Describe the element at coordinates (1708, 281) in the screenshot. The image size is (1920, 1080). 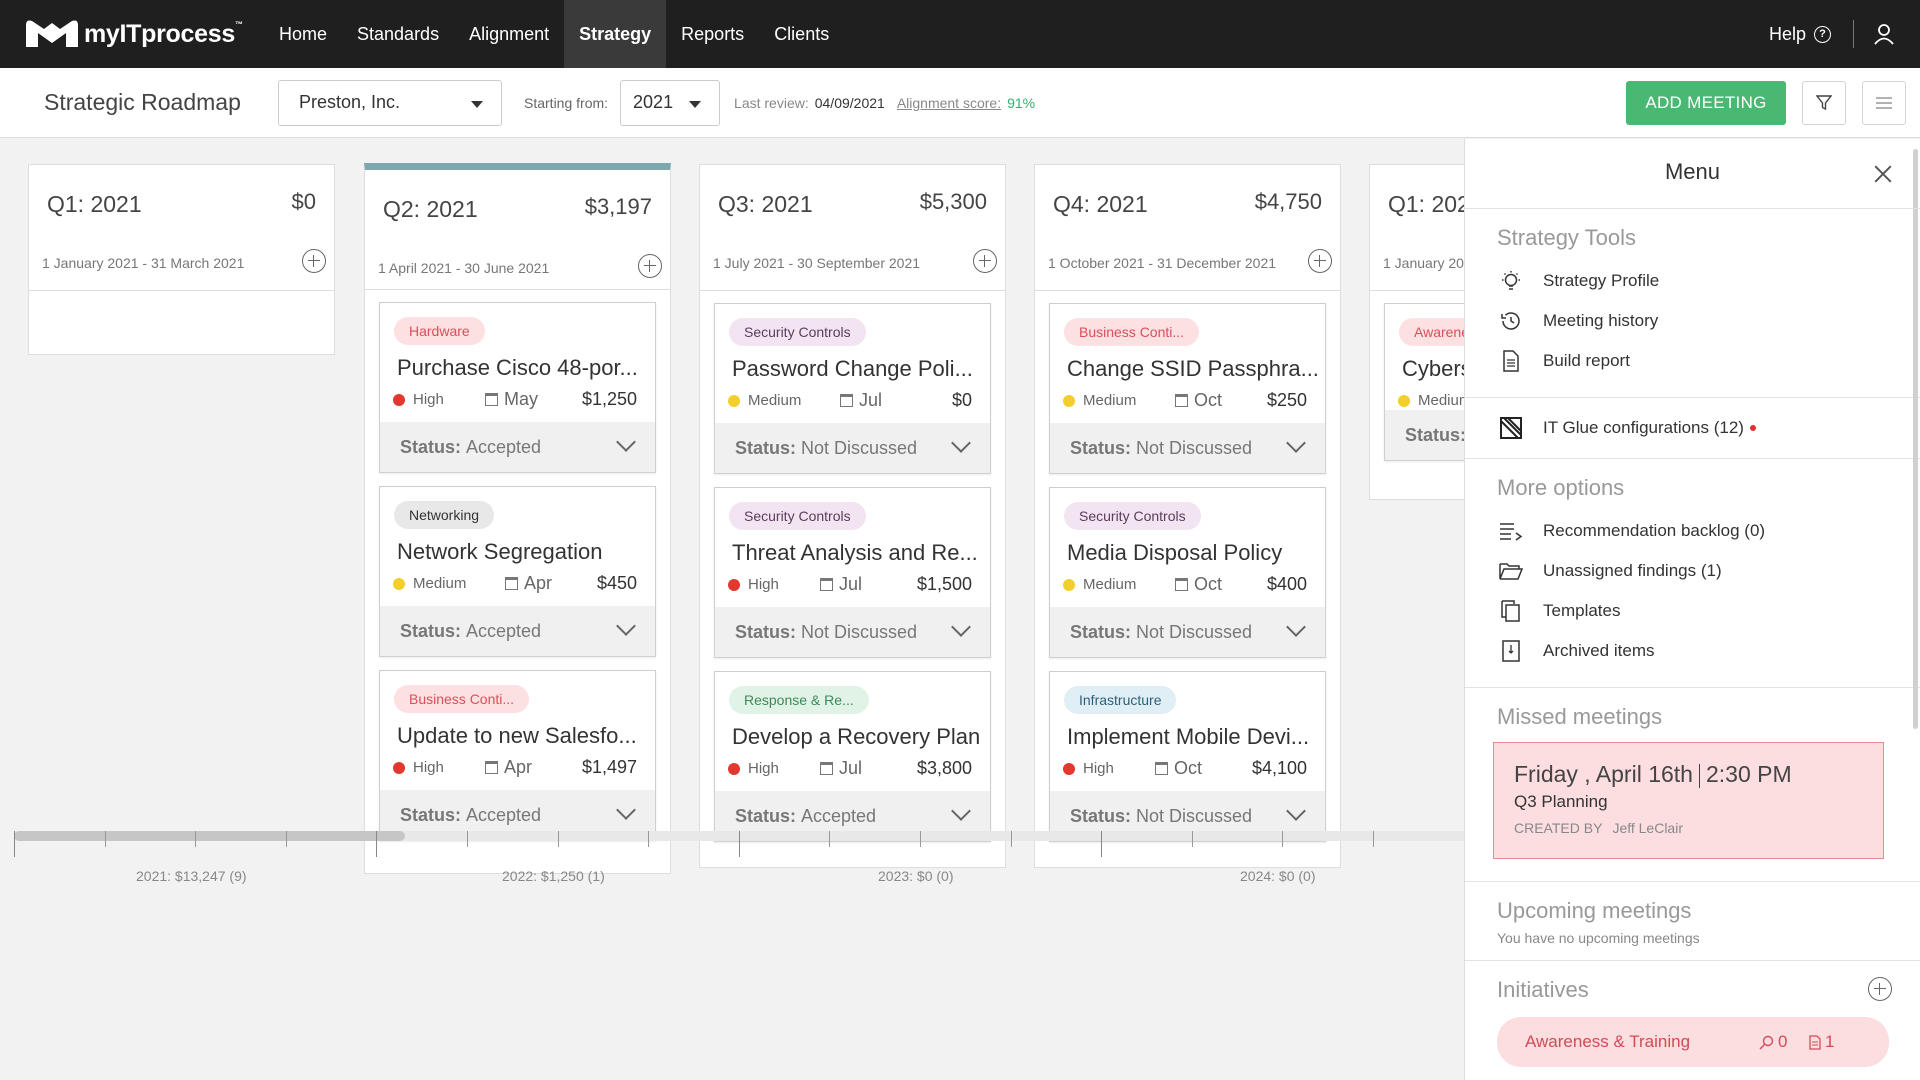
I see `strategy-profile-item: Strategy Profile` at that location.